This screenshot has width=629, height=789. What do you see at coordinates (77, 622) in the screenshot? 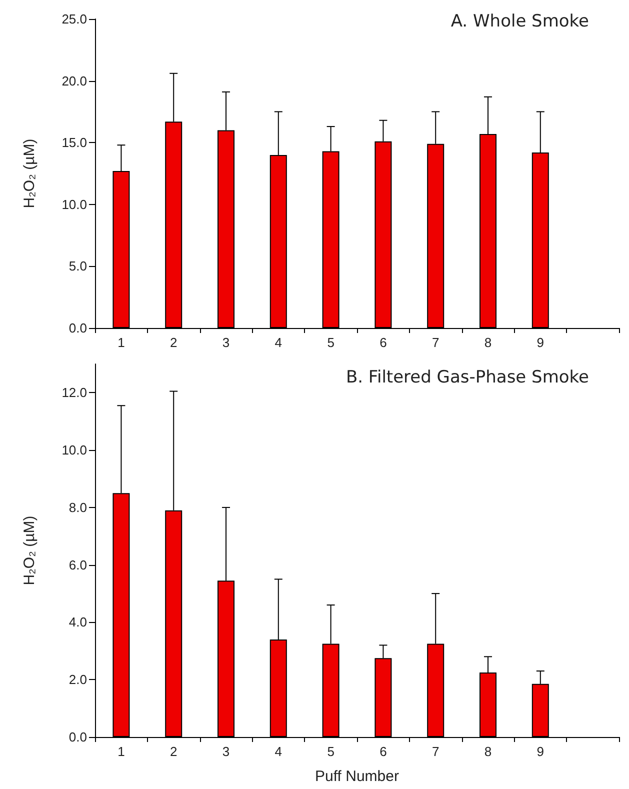
I see `y-tick-label: 4.0` at bounding box center [77, 622].